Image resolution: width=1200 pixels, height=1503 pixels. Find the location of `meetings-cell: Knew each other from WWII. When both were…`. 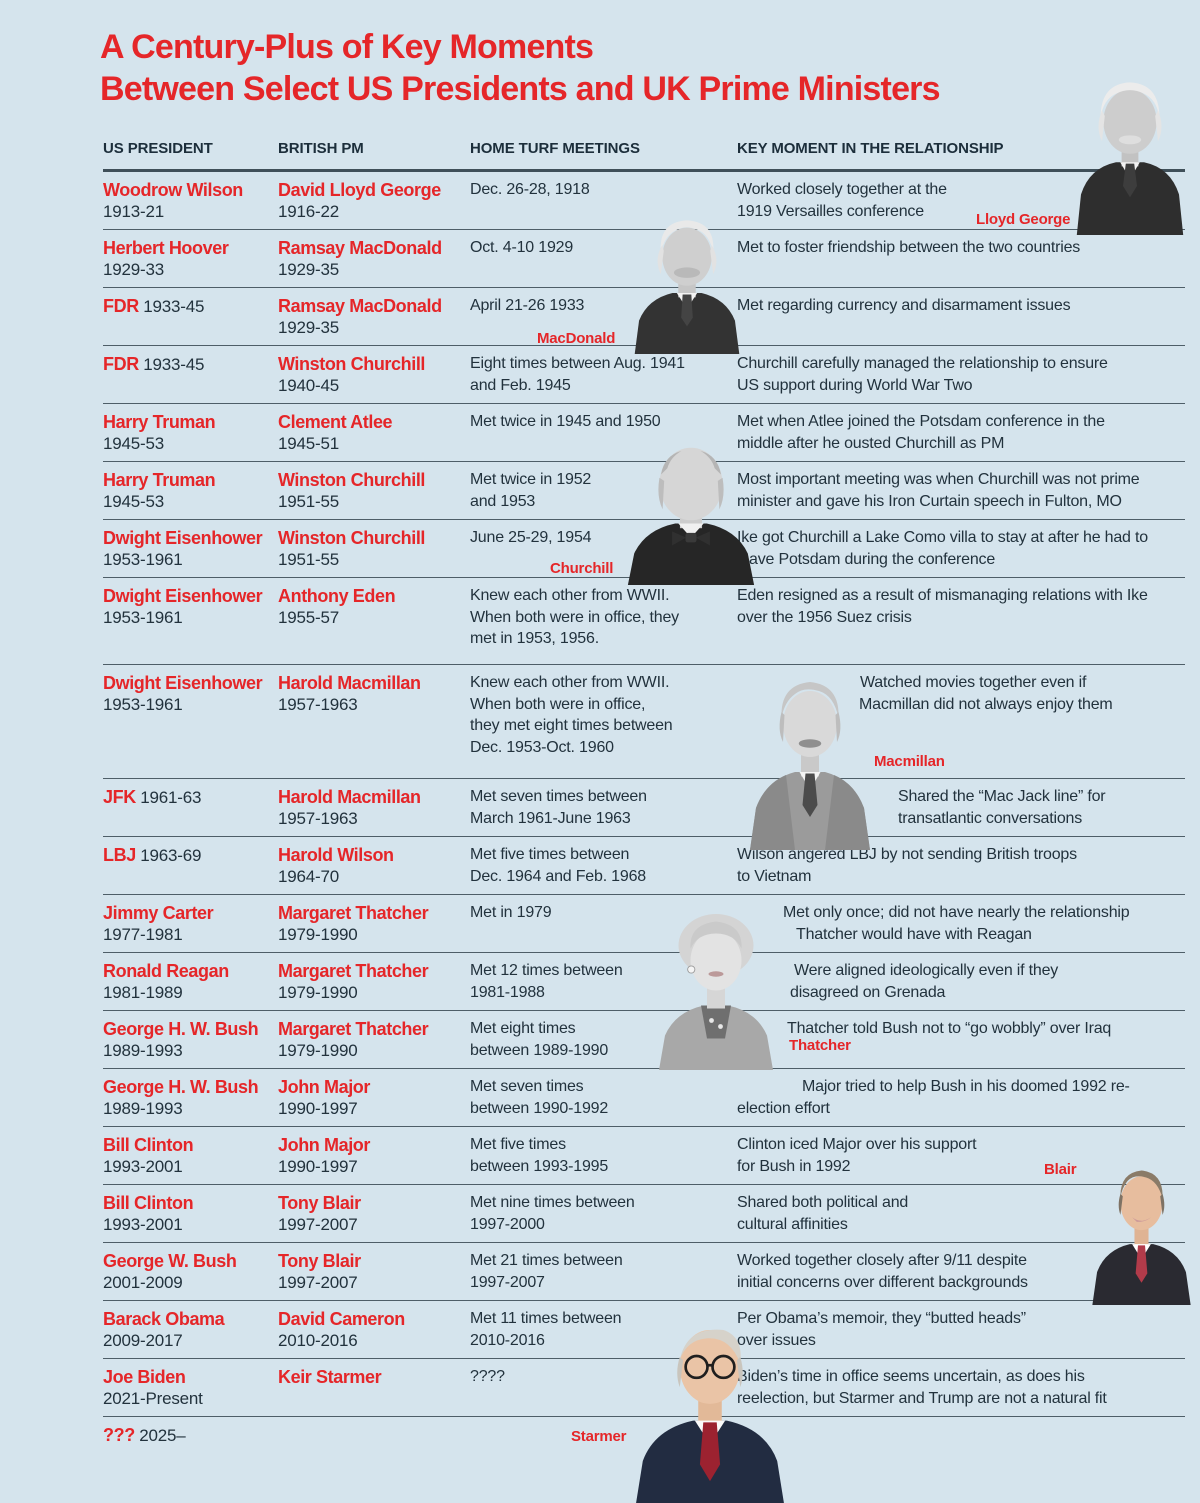

meetings-cell: Knew each other from WWII. When both were… is located at coordinates (603, 725).